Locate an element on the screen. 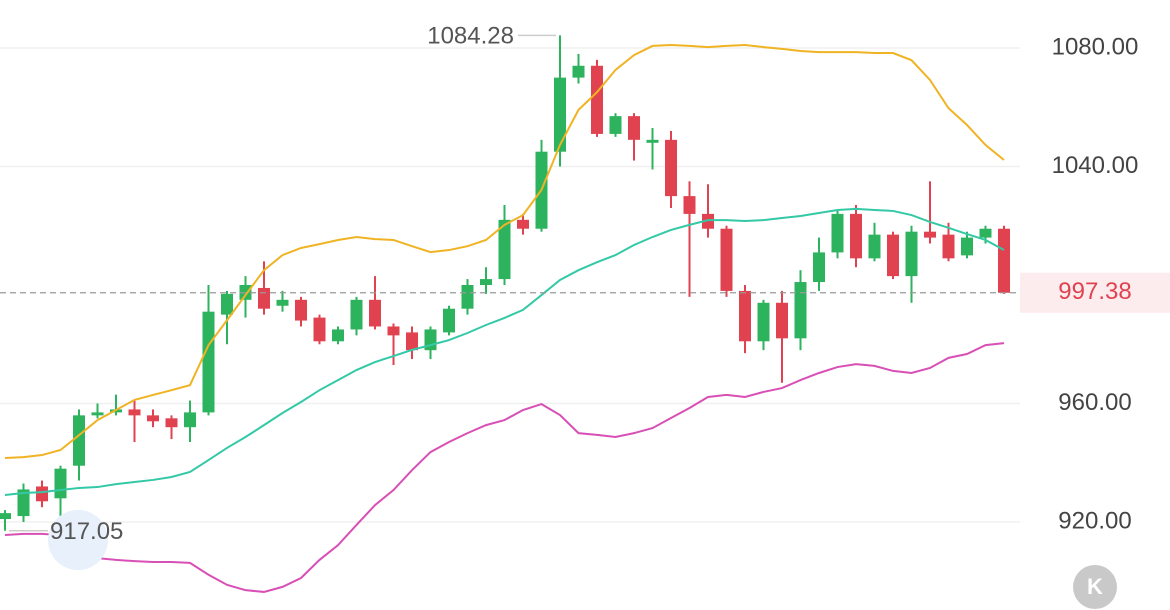  last-price-label: 997.38 is located at coordinates (1094, 291).